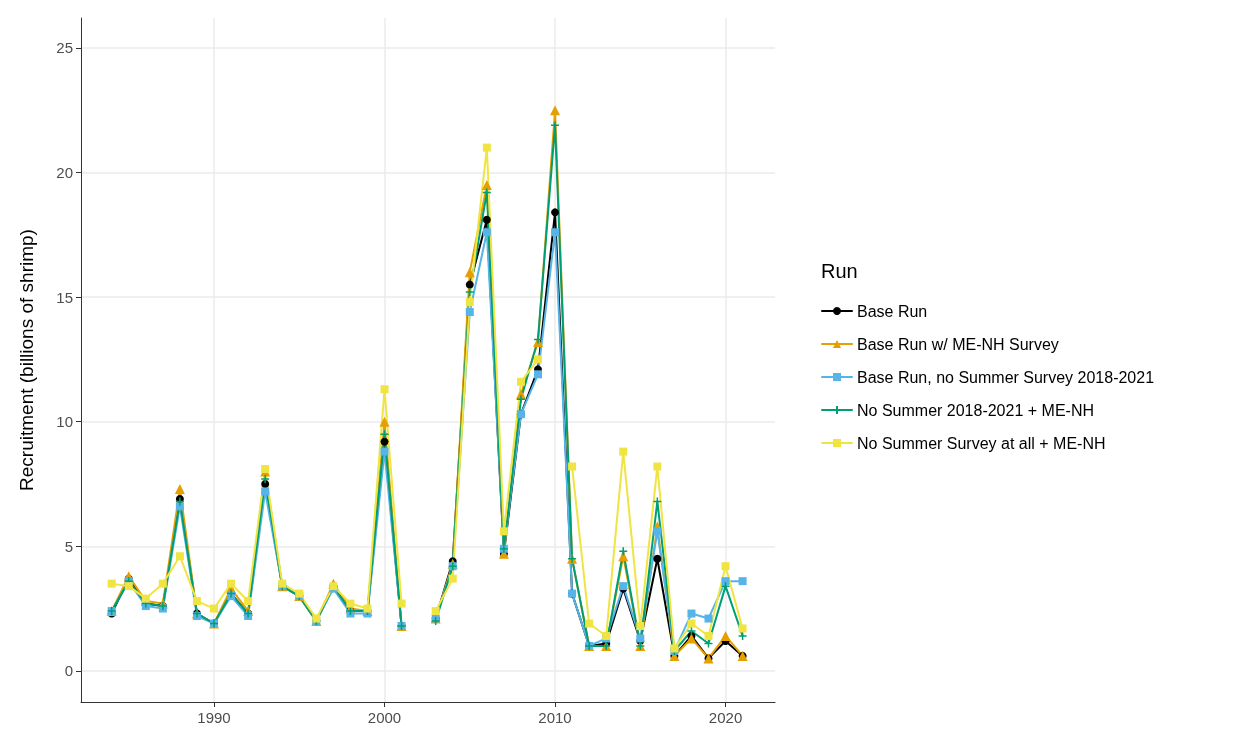  I want to click on x-tick-label: 1990, so click(214, 717).